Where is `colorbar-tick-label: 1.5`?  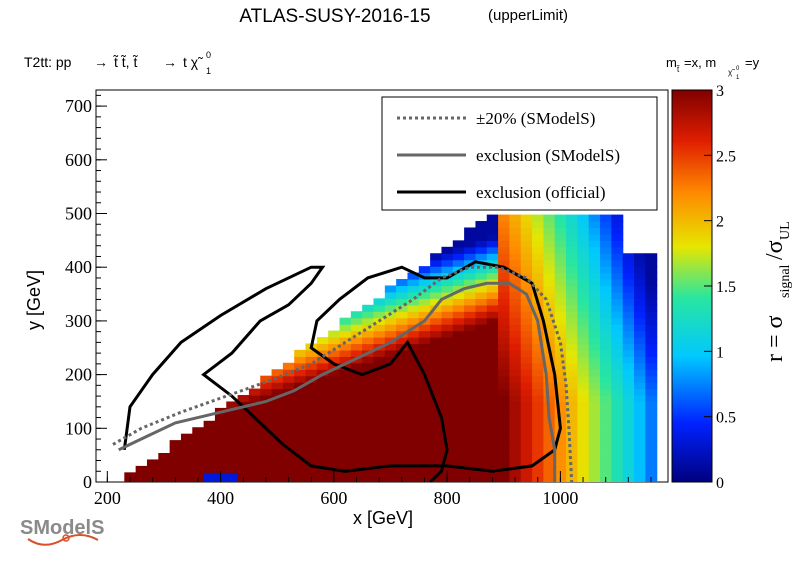
colorbar-tick-label: 1.5 is located at coordinates (726, 287).